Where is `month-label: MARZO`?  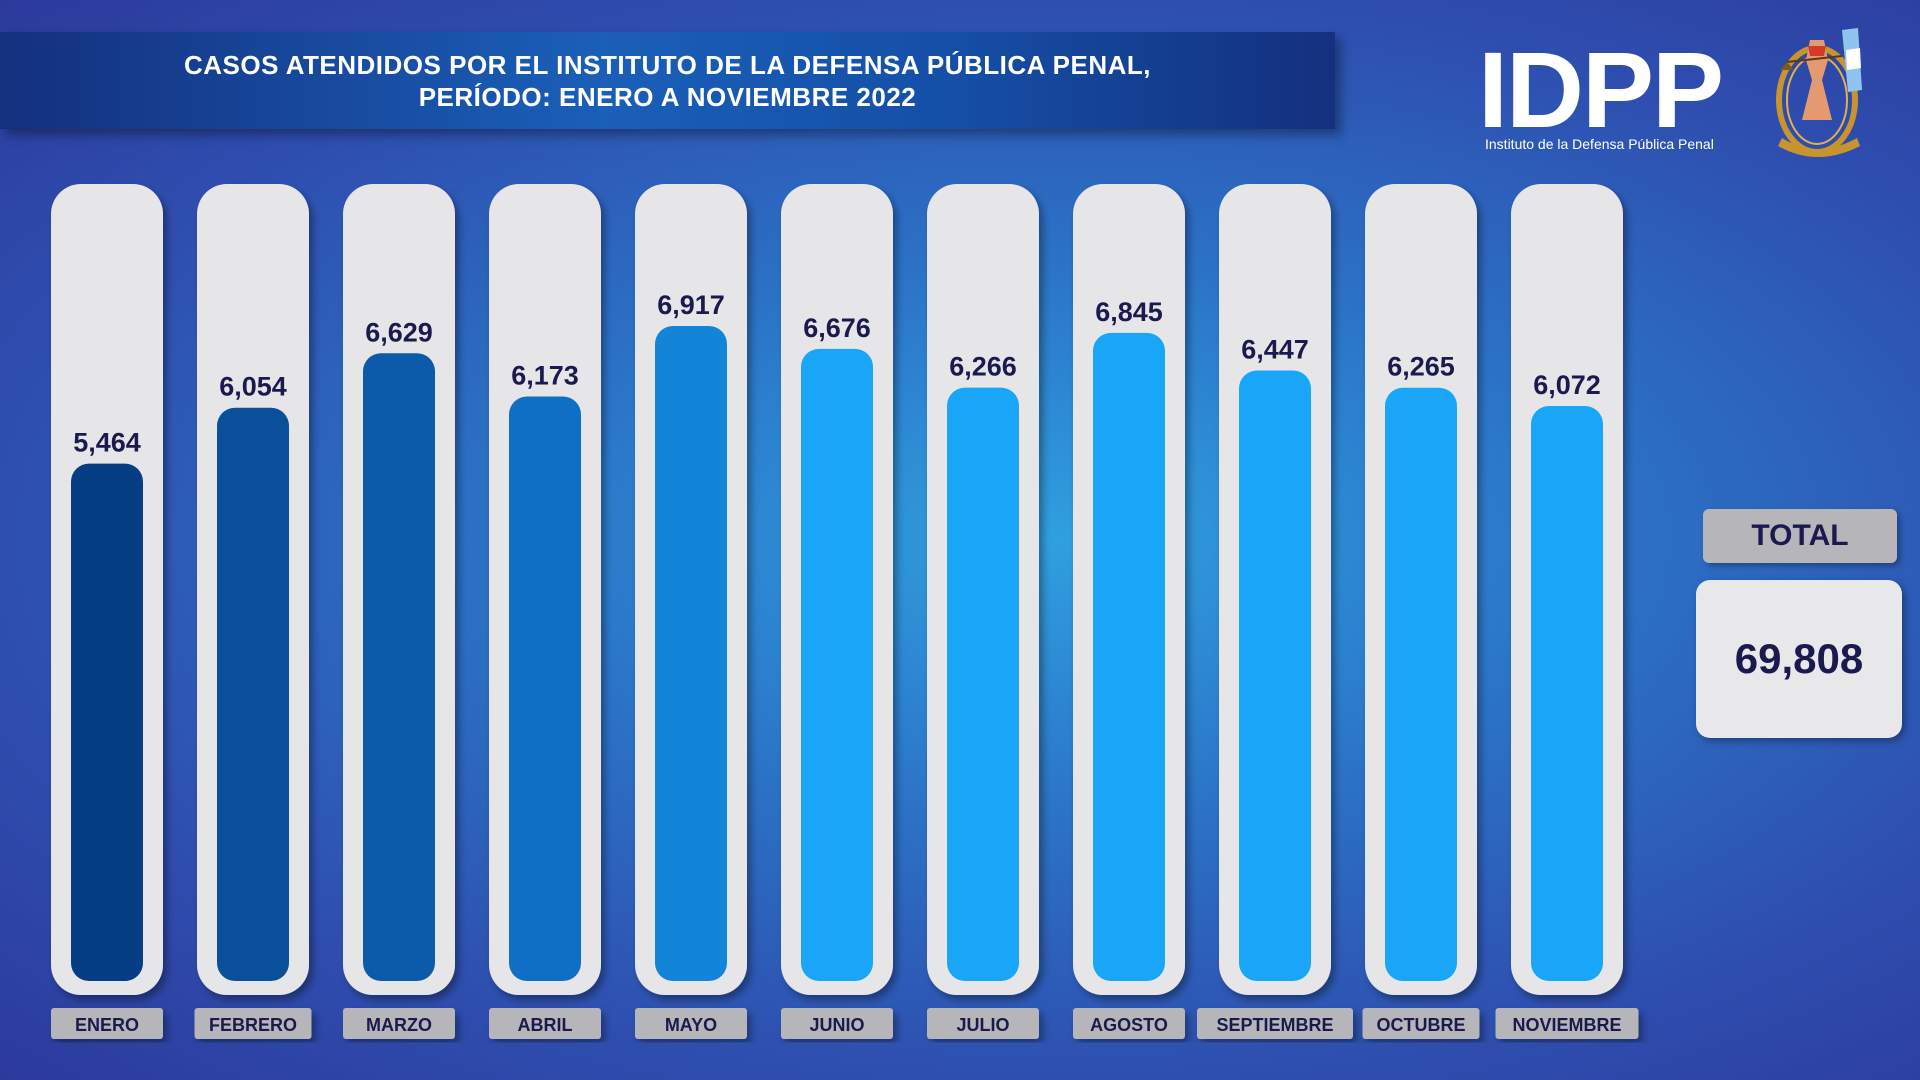
month-label: MARZO is located at coordinates (399, 1025).